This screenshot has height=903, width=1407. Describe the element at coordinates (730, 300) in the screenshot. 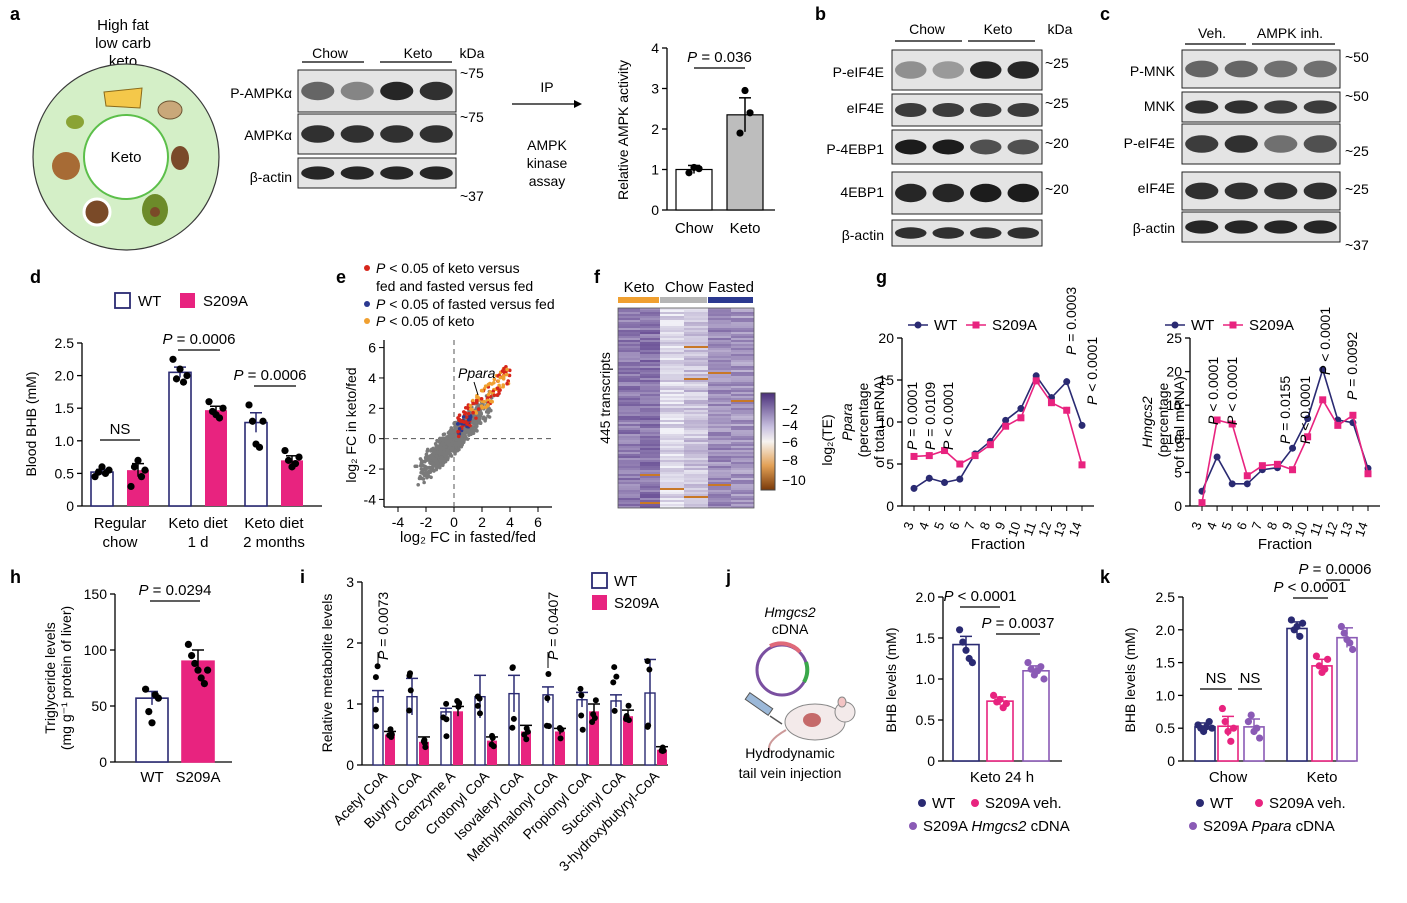

I see `group-bar` at that location.